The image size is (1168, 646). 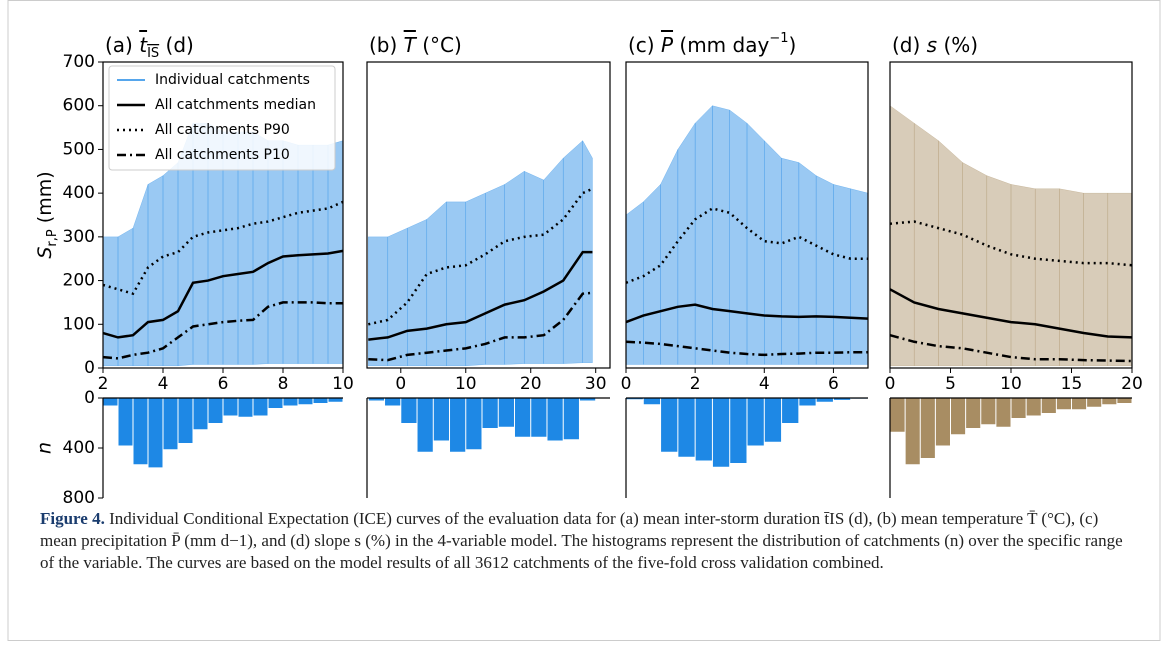 What do you see at coordinates (957, 45) in the screenshot?
I see `text-part: (%)` at bounding box center [957, 45].